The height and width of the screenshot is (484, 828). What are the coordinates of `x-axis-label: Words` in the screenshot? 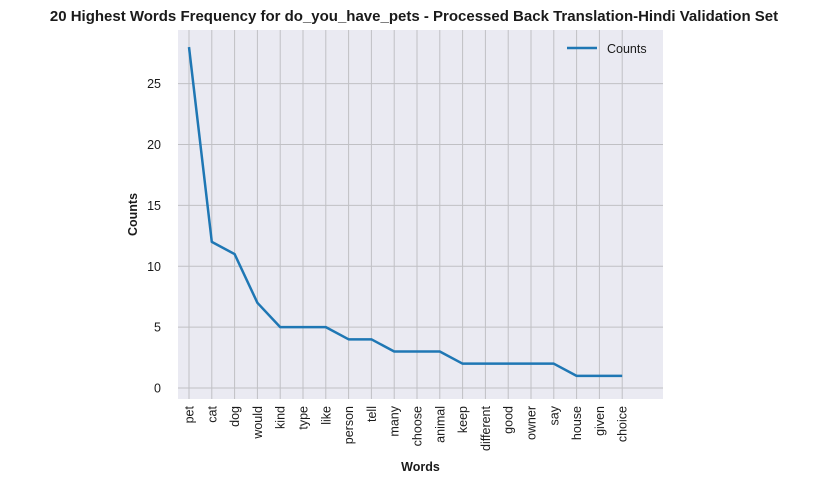 It's located at (420, 467).